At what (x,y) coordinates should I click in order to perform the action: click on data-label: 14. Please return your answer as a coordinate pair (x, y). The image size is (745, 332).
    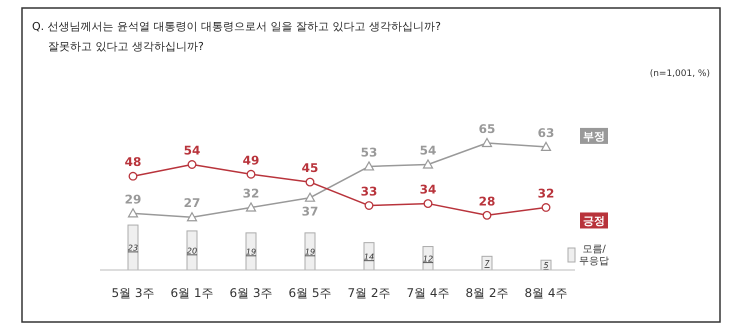
    Looking at the image, I should click on (369, 257).